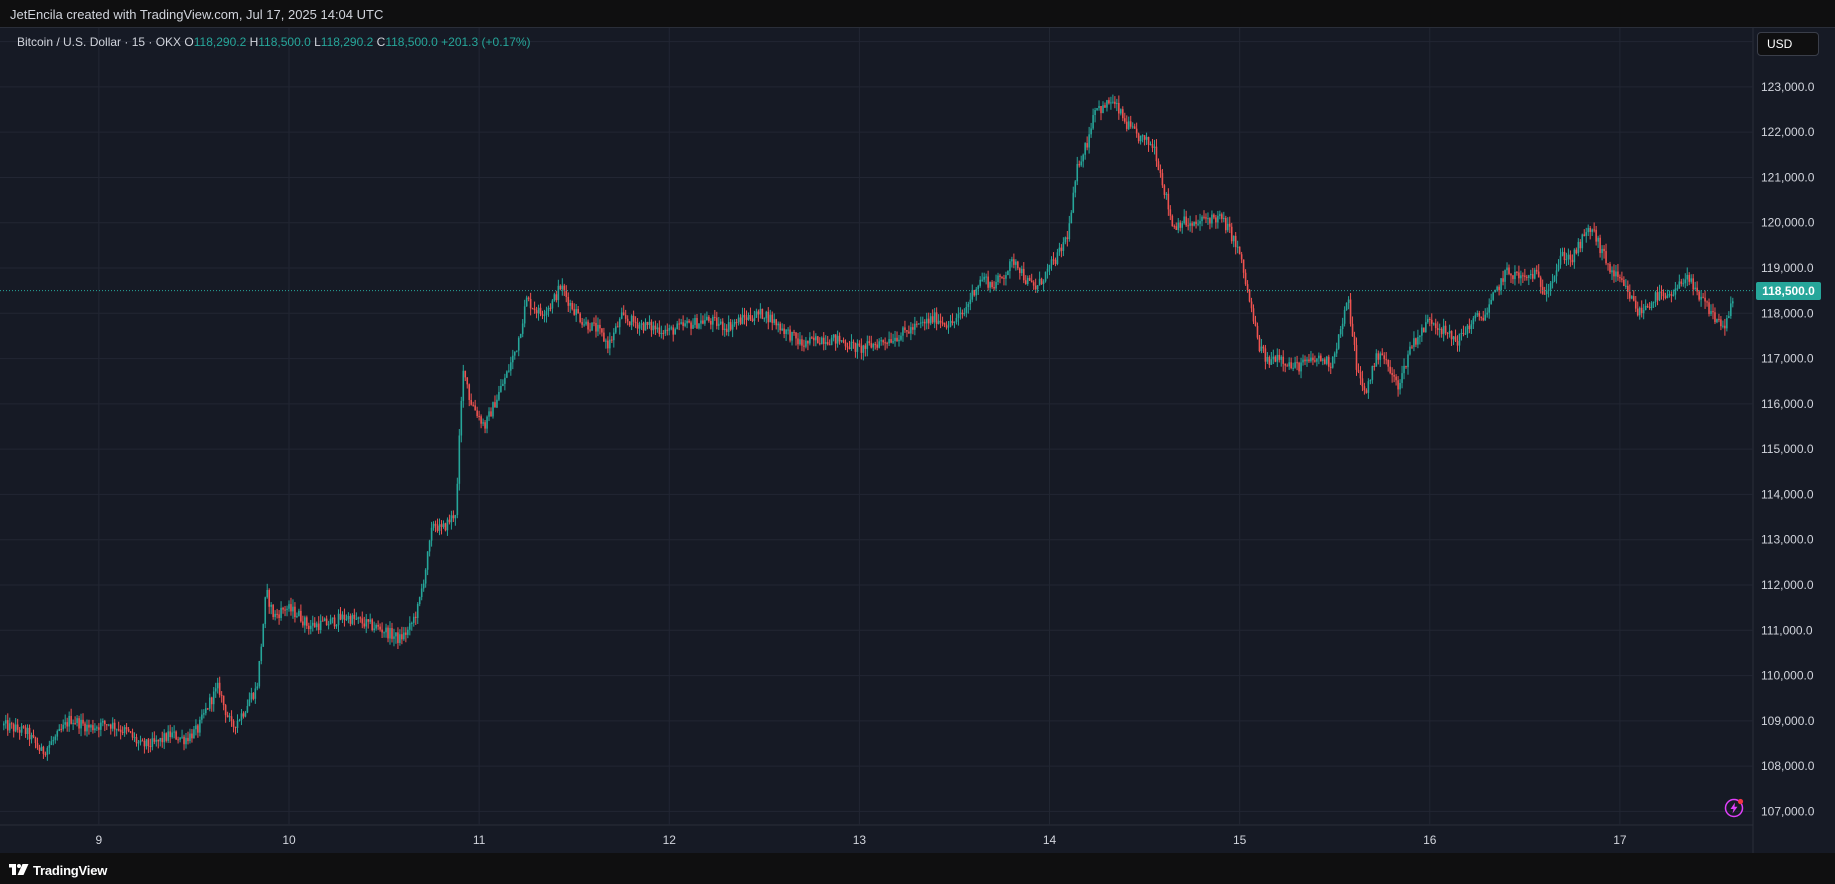 The width and height of the screenshot is (1835, 884). I want to click on flash-icon, so click(1734, 808).